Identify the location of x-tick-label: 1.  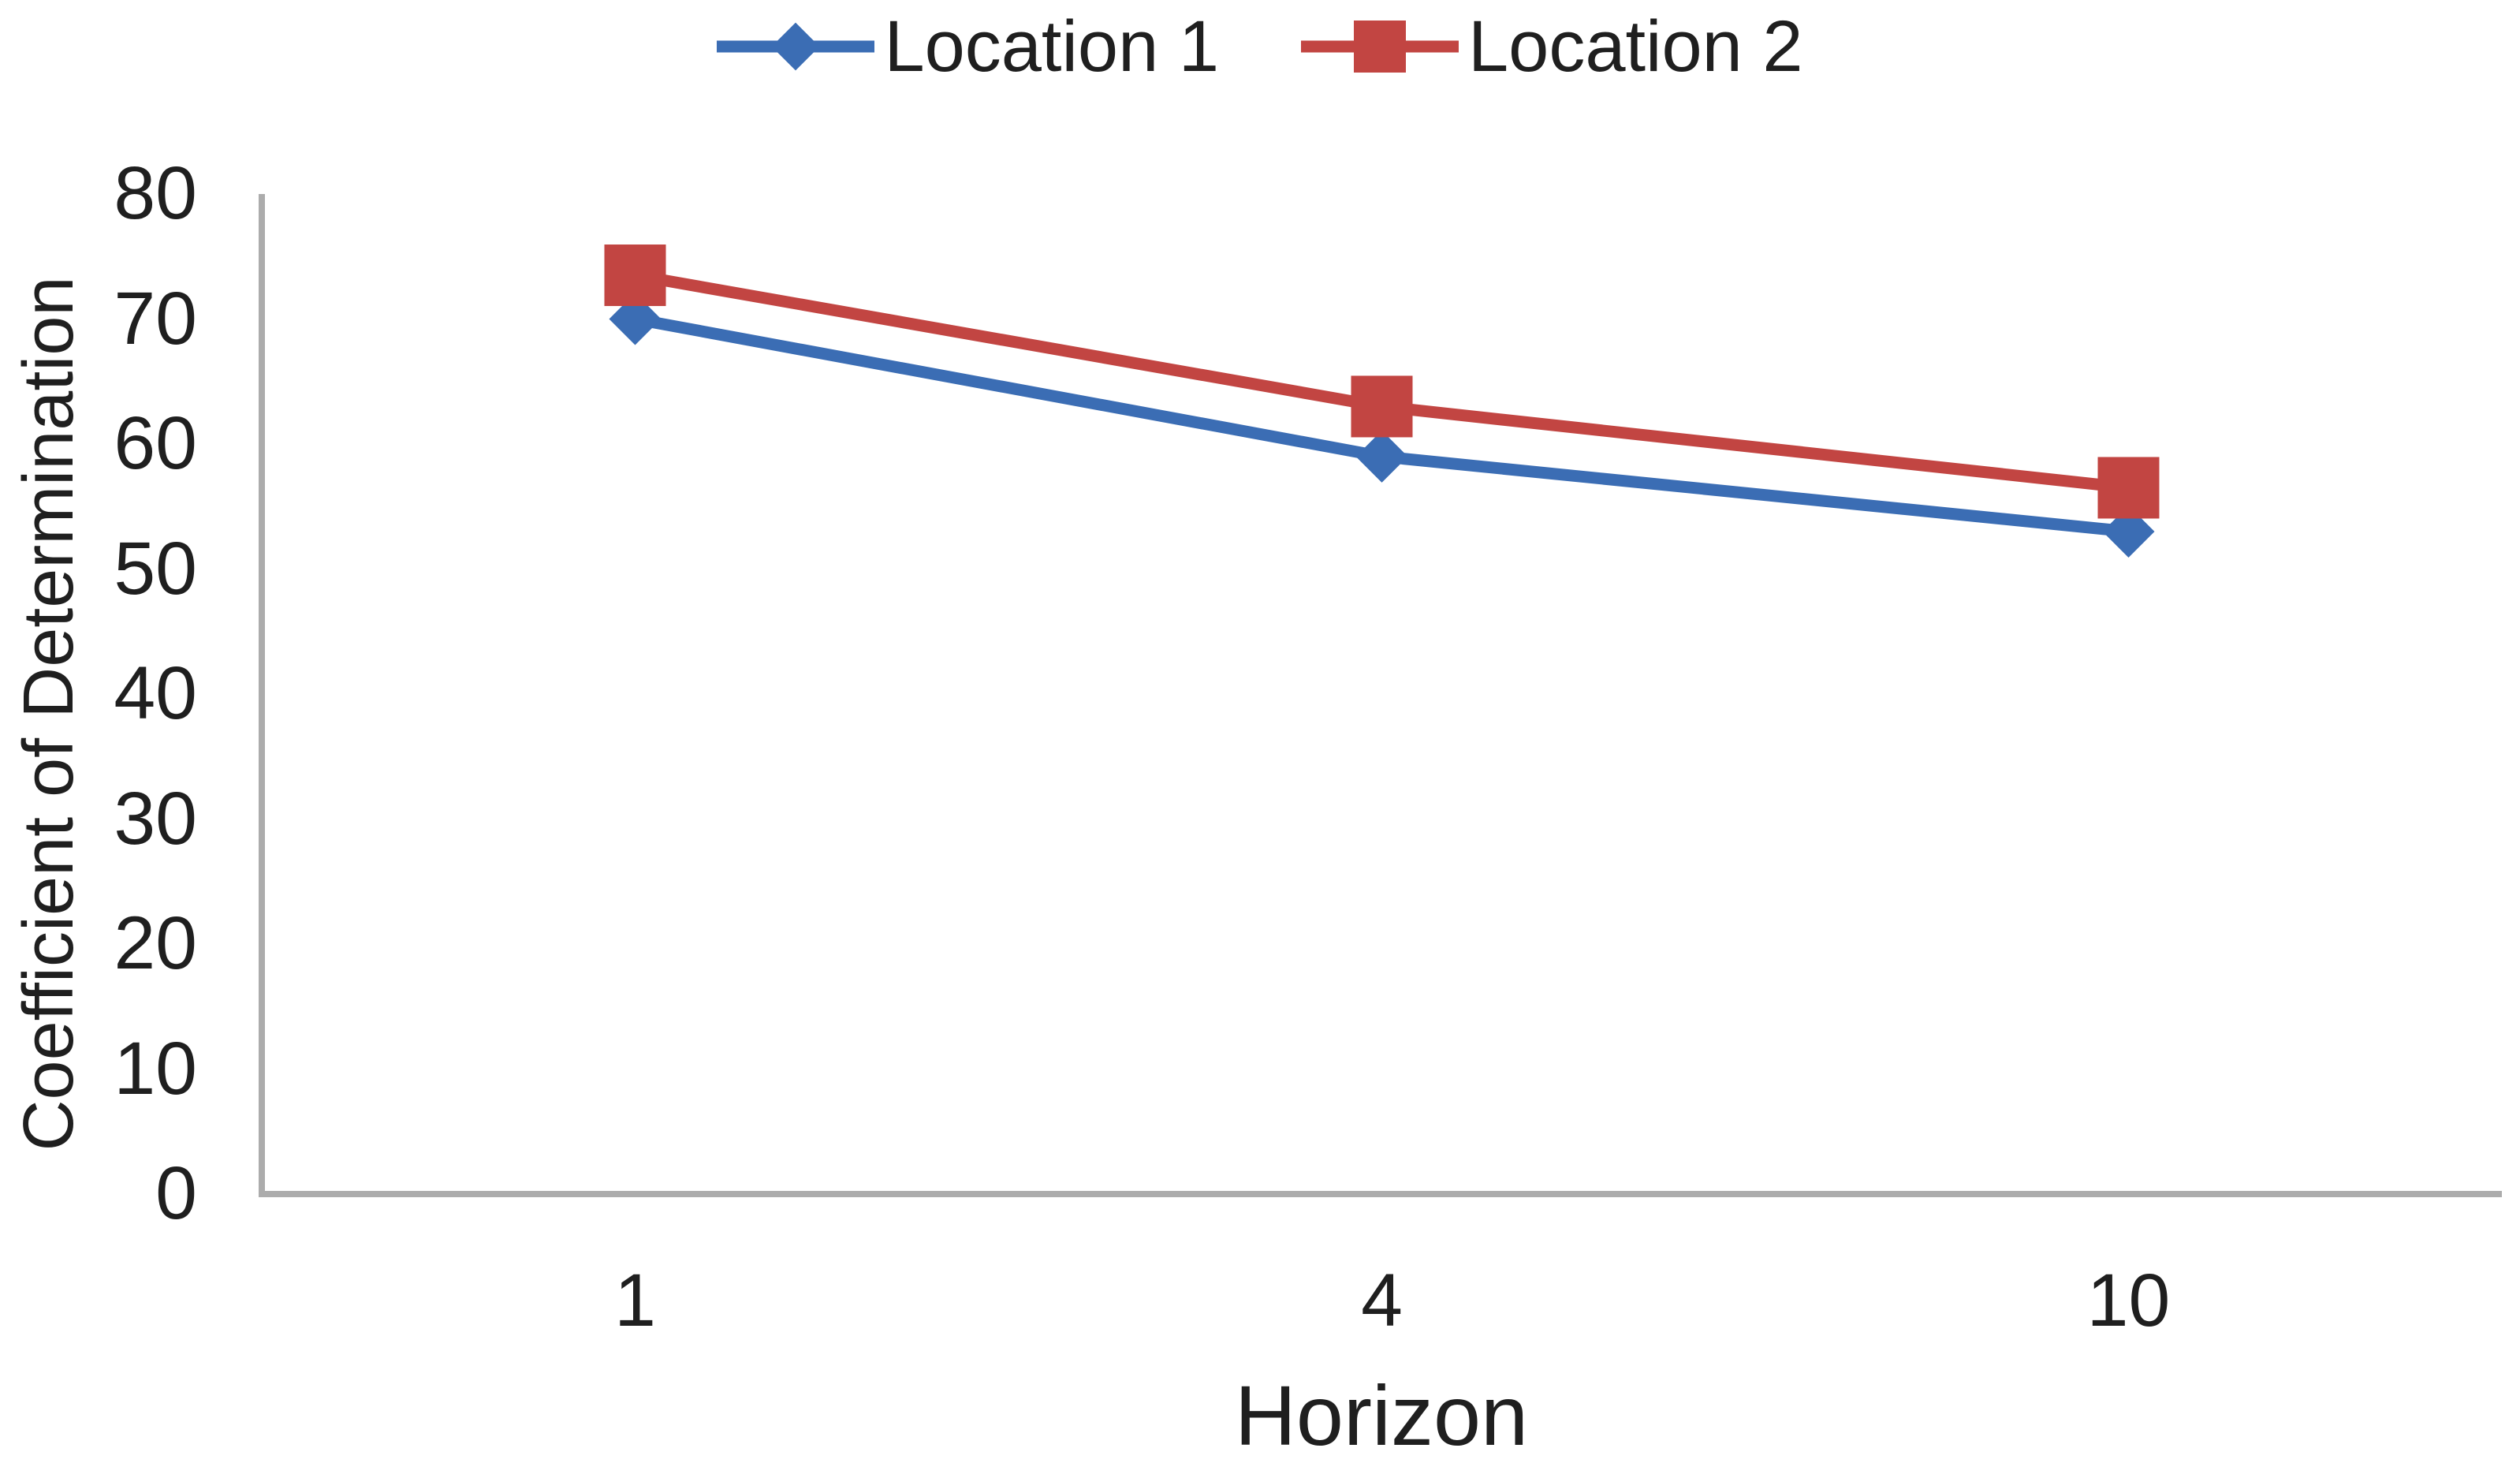
(635, 1300).